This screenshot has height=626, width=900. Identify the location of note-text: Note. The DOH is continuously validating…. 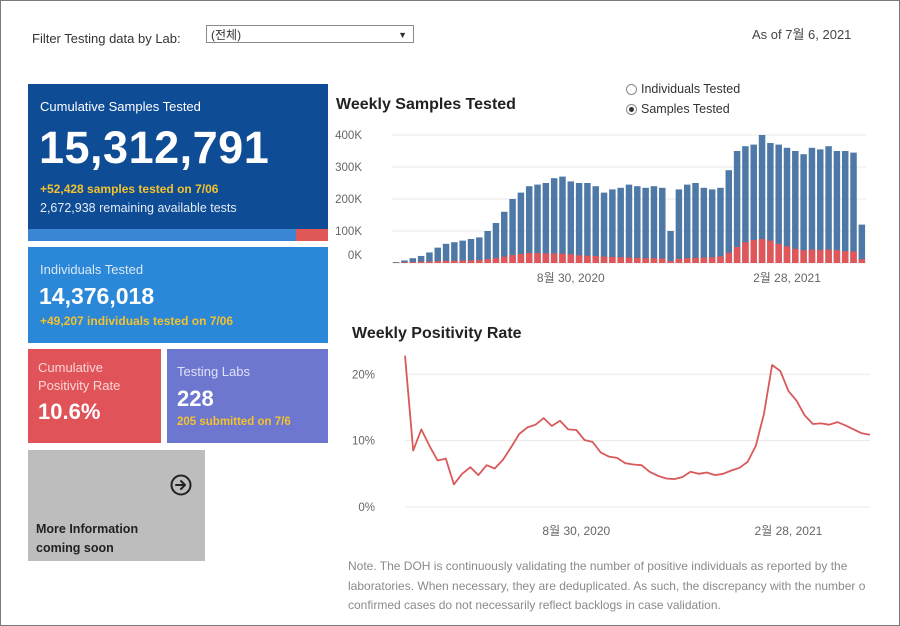
(614, 586).